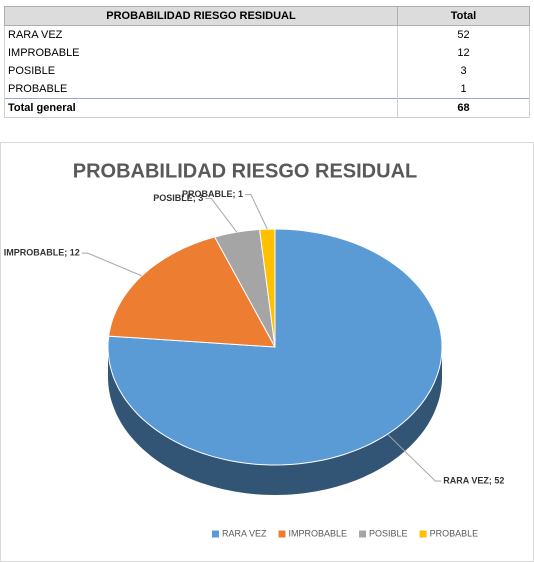 This screenshot has width=534, height=562. What do you see at coordinates (212, 194) in the screenshot?
I see `data-label: PROBABLE; 1` at bounding box center [212, 194].